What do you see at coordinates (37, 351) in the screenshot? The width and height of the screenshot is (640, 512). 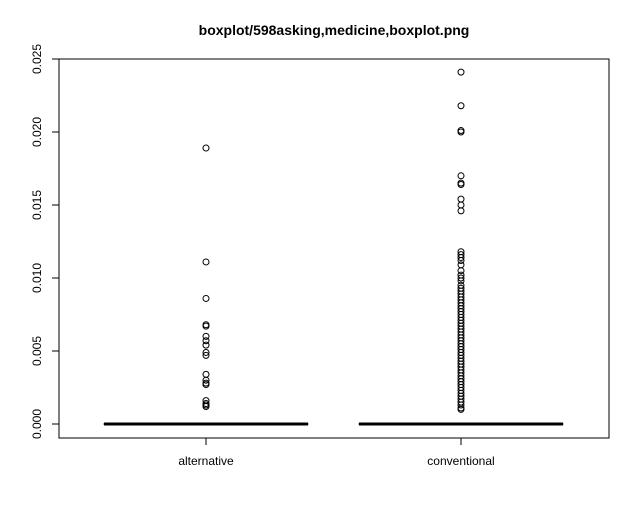 I see `y-tick-label: 0.005` at bounding box center [37, 351].